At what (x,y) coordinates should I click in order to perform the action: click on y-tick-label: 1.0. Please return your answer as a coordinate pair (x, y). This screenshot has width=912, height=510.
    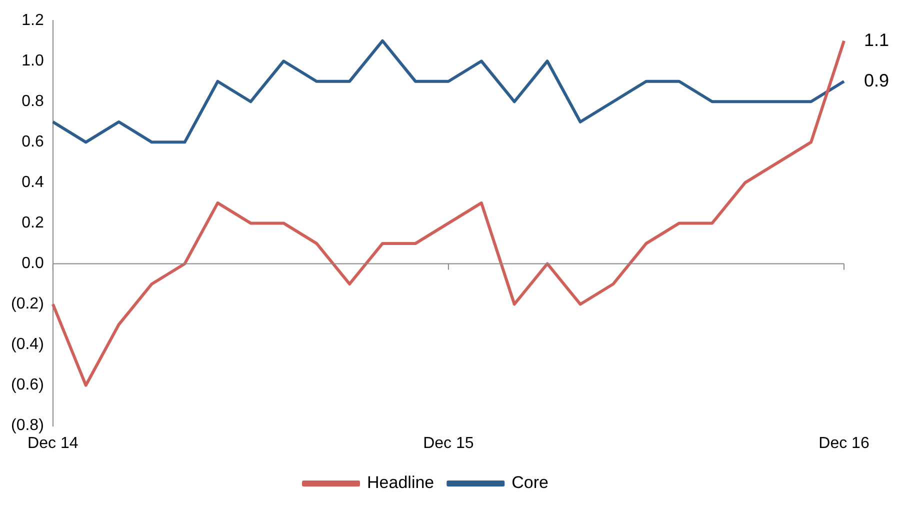
    Looking at the image, I should click on (33, 61).